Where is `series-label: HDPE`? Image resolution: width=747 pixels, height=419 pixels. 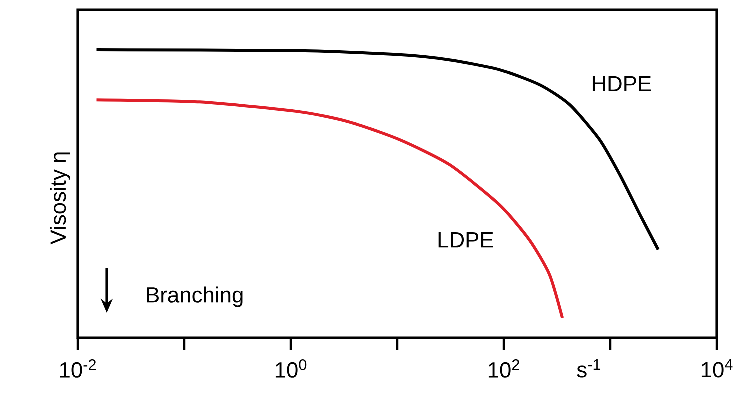 series-label: HDPE is located at coordinates (622, 84).